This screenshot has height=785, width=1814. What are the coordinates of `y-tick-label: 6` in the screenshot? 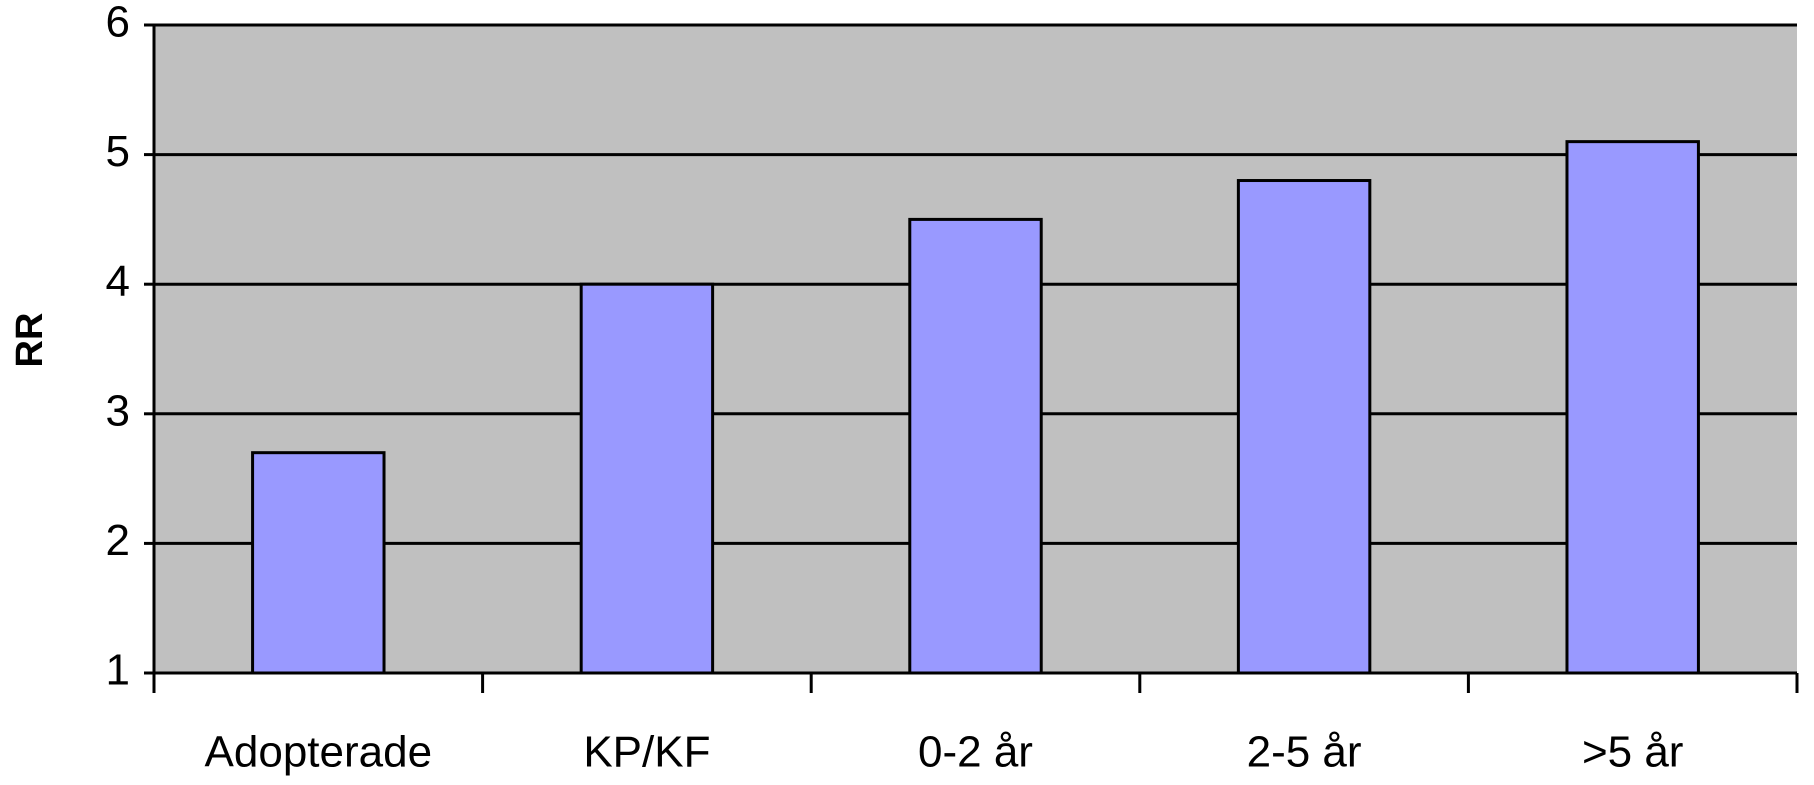 It's located at (118, 23).